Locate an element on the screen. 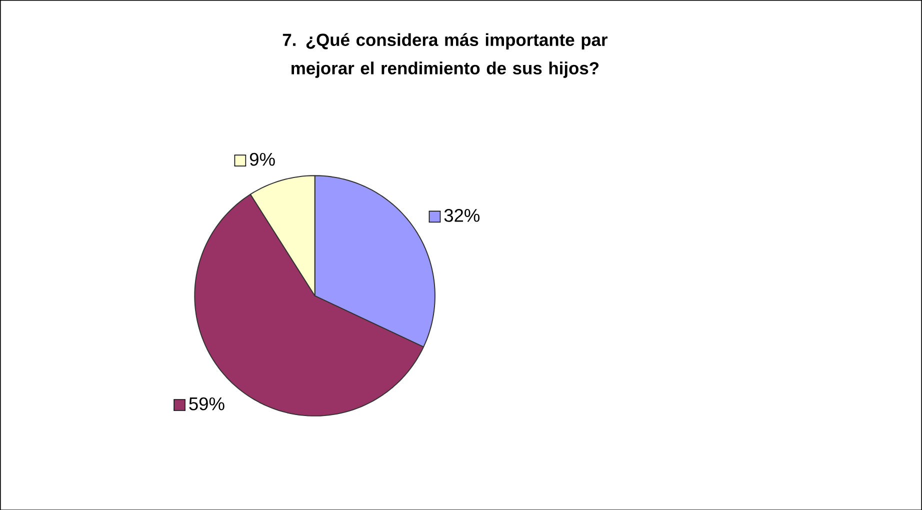 The image size is (922, 510). data-label: 32% is located at coordinates (462, 215).